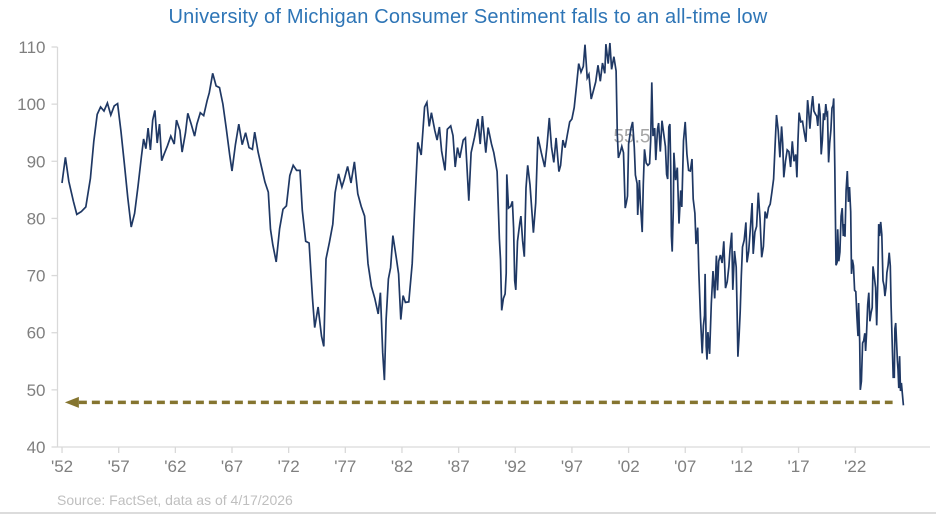 This screenshot has width=936, height=514. Describe the element at coordinates (515, 466) in the screenshot. I see `x-tick-label: '92` at that location.